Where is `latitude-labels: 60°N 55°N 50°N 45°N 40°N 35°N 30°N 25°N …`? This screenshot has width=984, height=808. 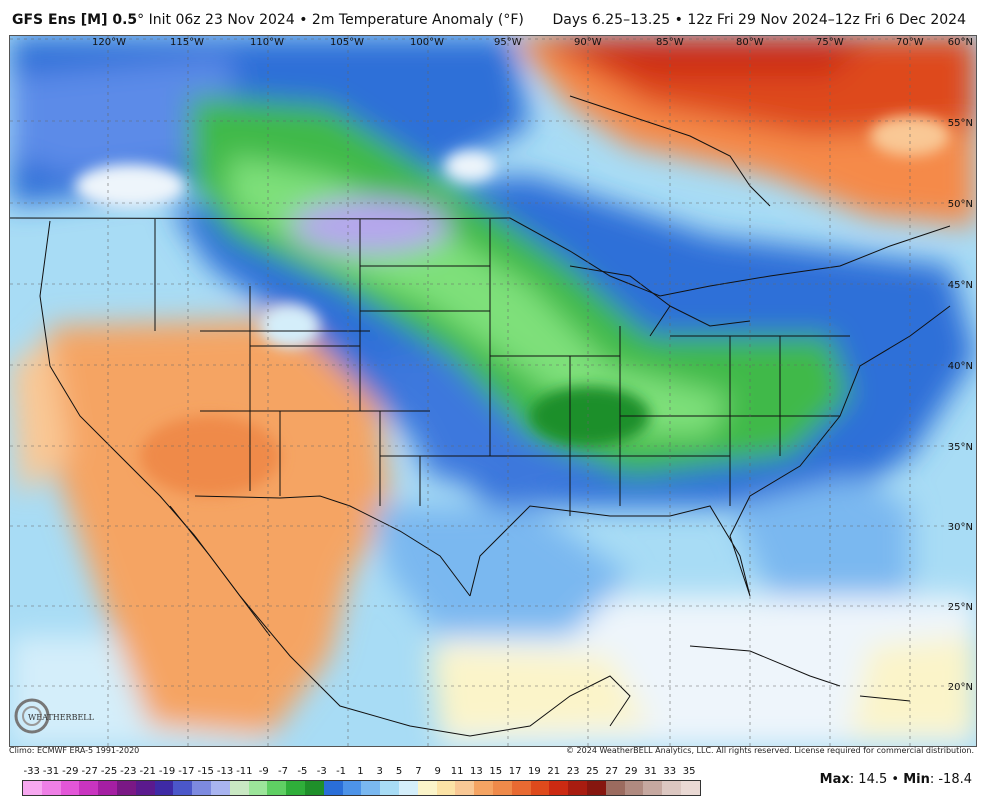 latitude-labels: 60°N 55°N 50°N 45°N 40°N 35°N 30°N 25°N … is located at coordinates (960, 365).